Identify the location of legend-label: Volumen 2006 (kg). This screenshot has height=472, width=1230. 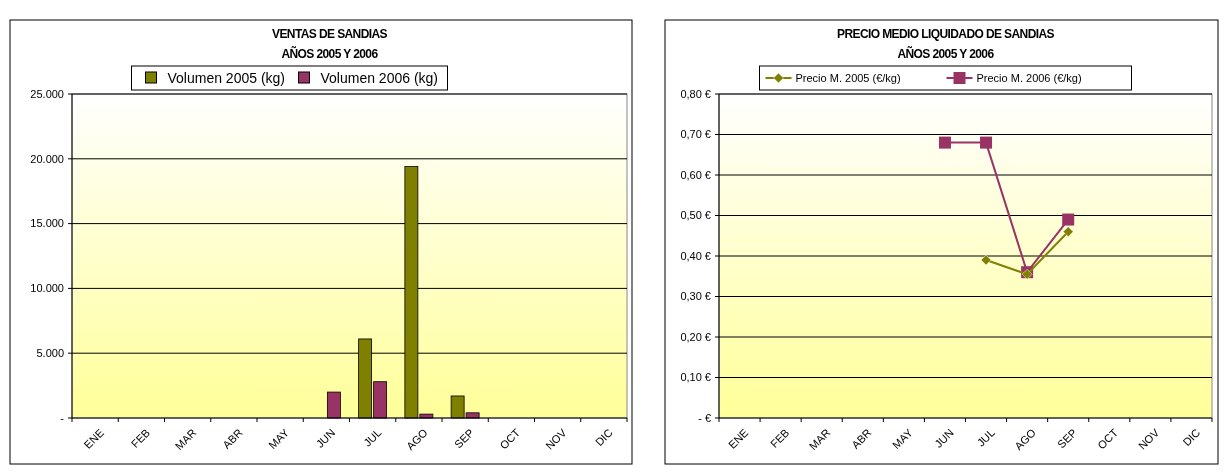
(379, 77).